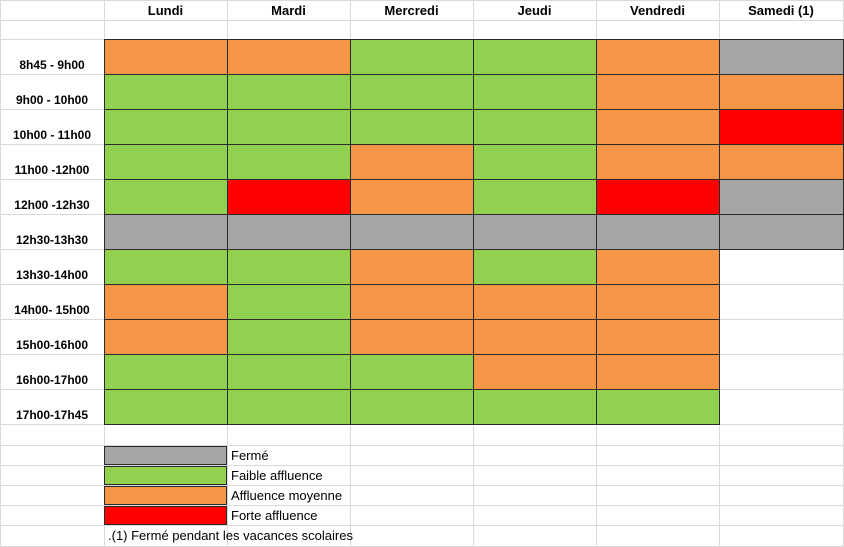 This screenshot has height=547, width=844. I want to click on legend-swatch-moyenne, so click(165, 495).